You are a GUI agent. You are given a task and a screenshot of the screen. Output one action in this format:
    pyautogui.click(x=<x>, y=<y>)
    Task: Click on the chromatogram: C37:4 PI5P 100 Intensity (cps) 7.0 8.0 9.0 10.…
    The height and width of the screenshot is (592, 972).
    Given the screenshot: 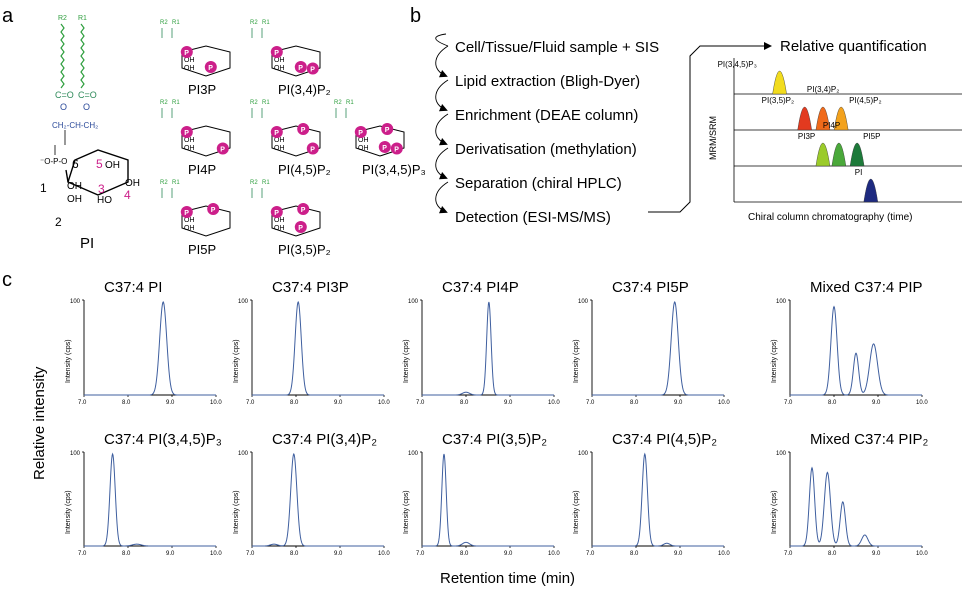 What is the action you would take?
    pyautogui.click(x=651, y=342)
    